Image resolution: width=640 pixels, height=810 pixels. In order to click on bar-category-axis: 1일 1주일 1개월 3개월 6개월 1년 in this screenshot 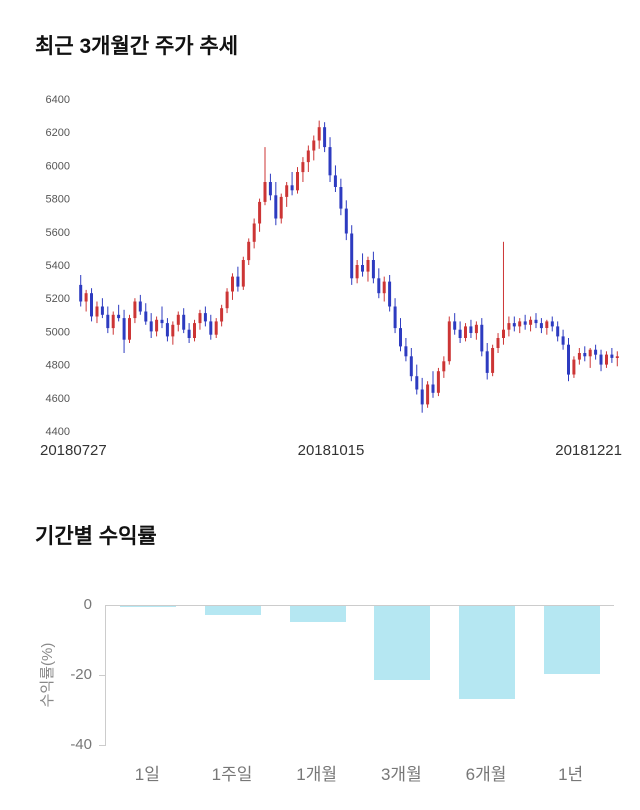, I will do `click(320, 772)`.